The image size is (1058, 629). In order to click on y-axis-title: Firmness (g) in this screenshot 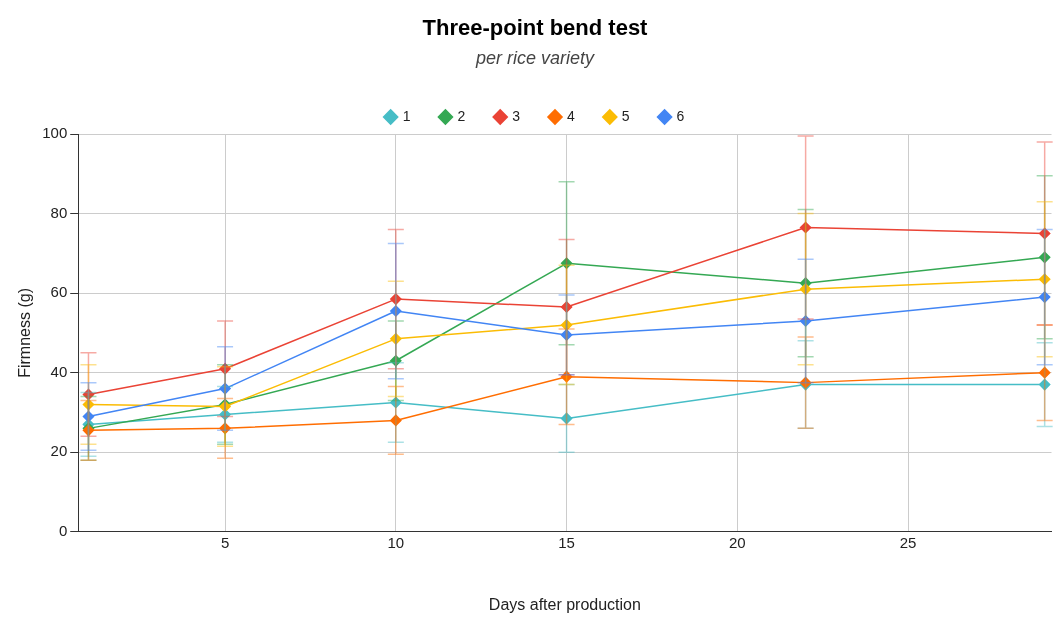, I will do `click(25, 333)`.